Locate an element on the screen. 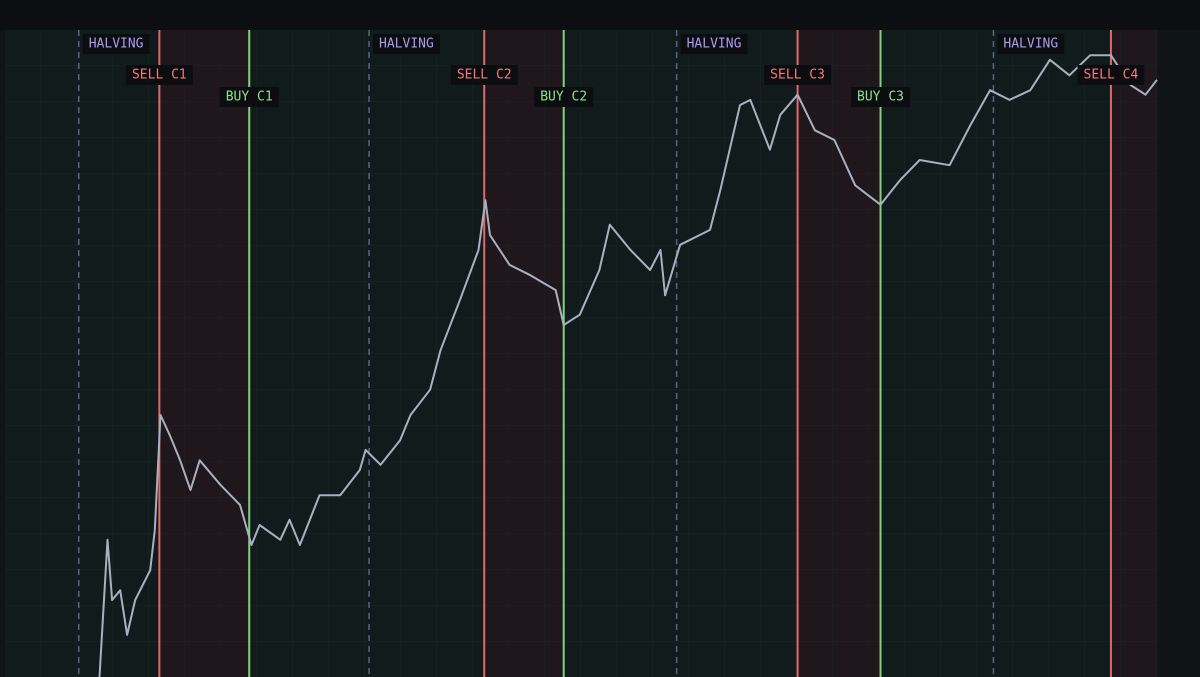 This screenshot has height=677, width=1200. event-label: SELL C1 is located at coordinates (159, 75).